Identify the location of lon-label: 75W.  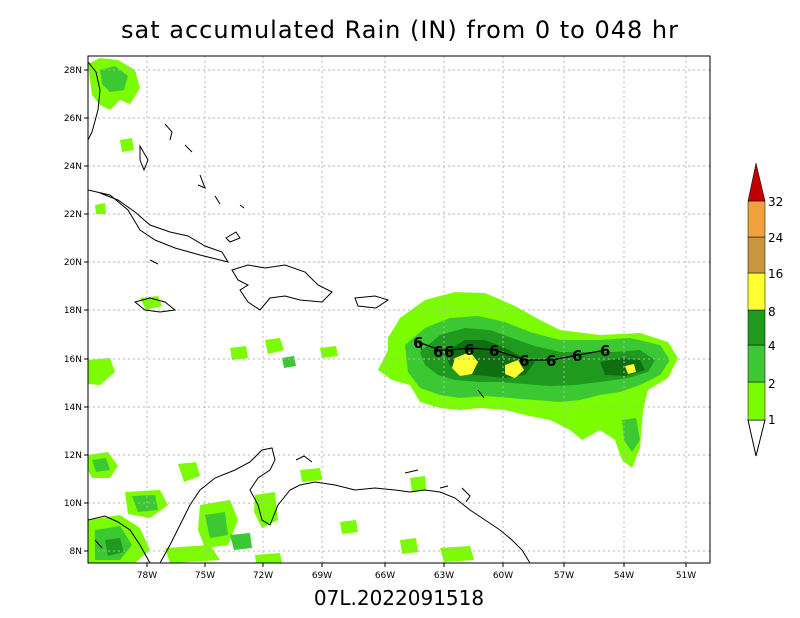
(205, 576).